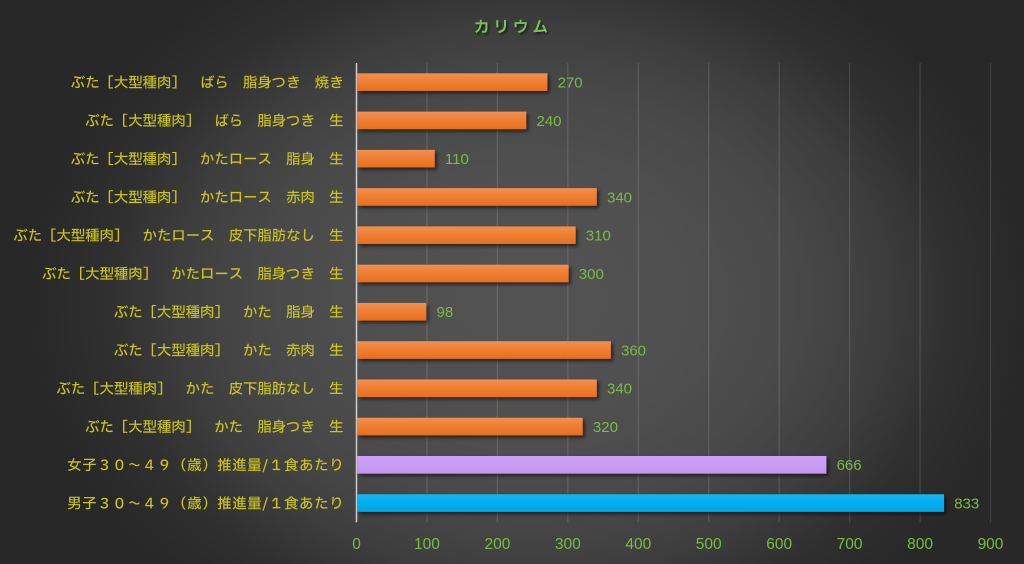  I want to click on svg-text: 833, so click(966, 504).